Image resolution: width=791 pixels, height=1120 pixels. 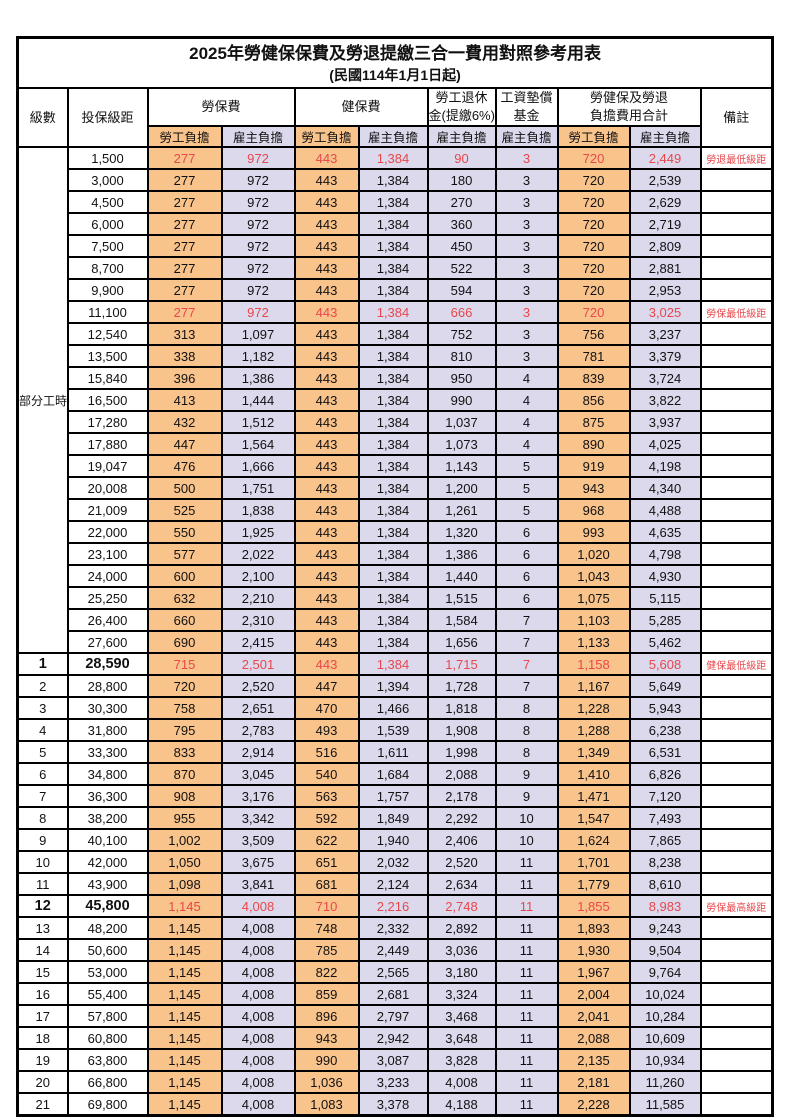 What do you see at coordinates (184, 136) in the screenshot?
I see `subheader-labor-employee: 勞工負擔` at bounding box center [184, 136].